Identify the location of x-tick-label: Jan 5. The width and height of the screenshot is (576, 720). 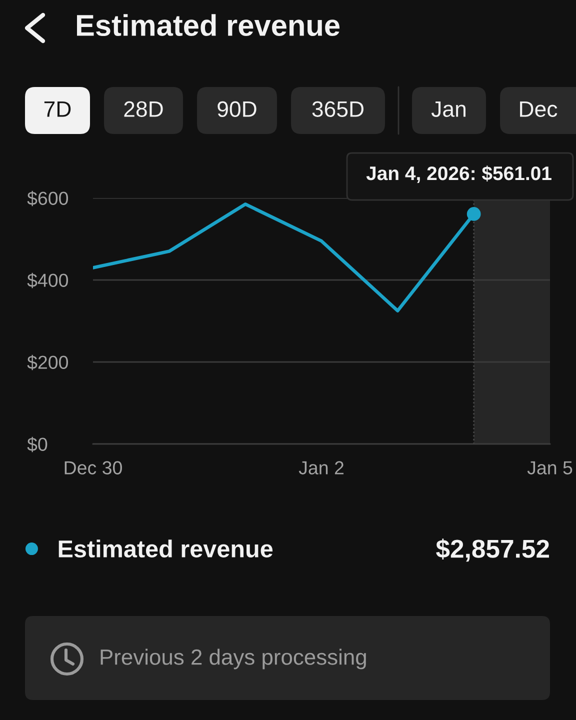
(549, 467).